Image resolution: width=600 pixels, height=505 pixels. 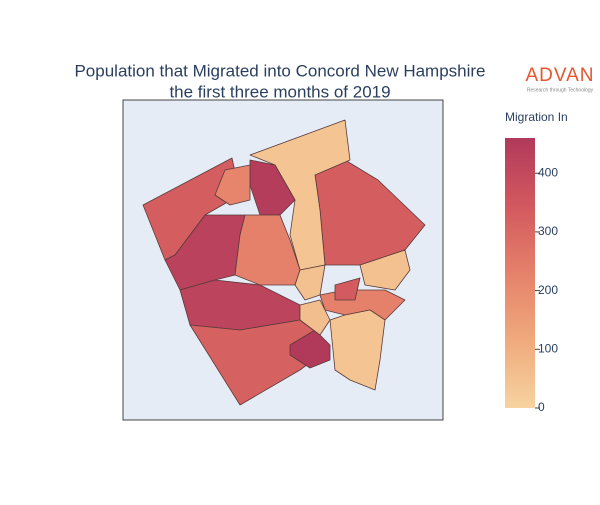 I want to click on colorbar-tick-label: 200, so click(x=548, y=290).